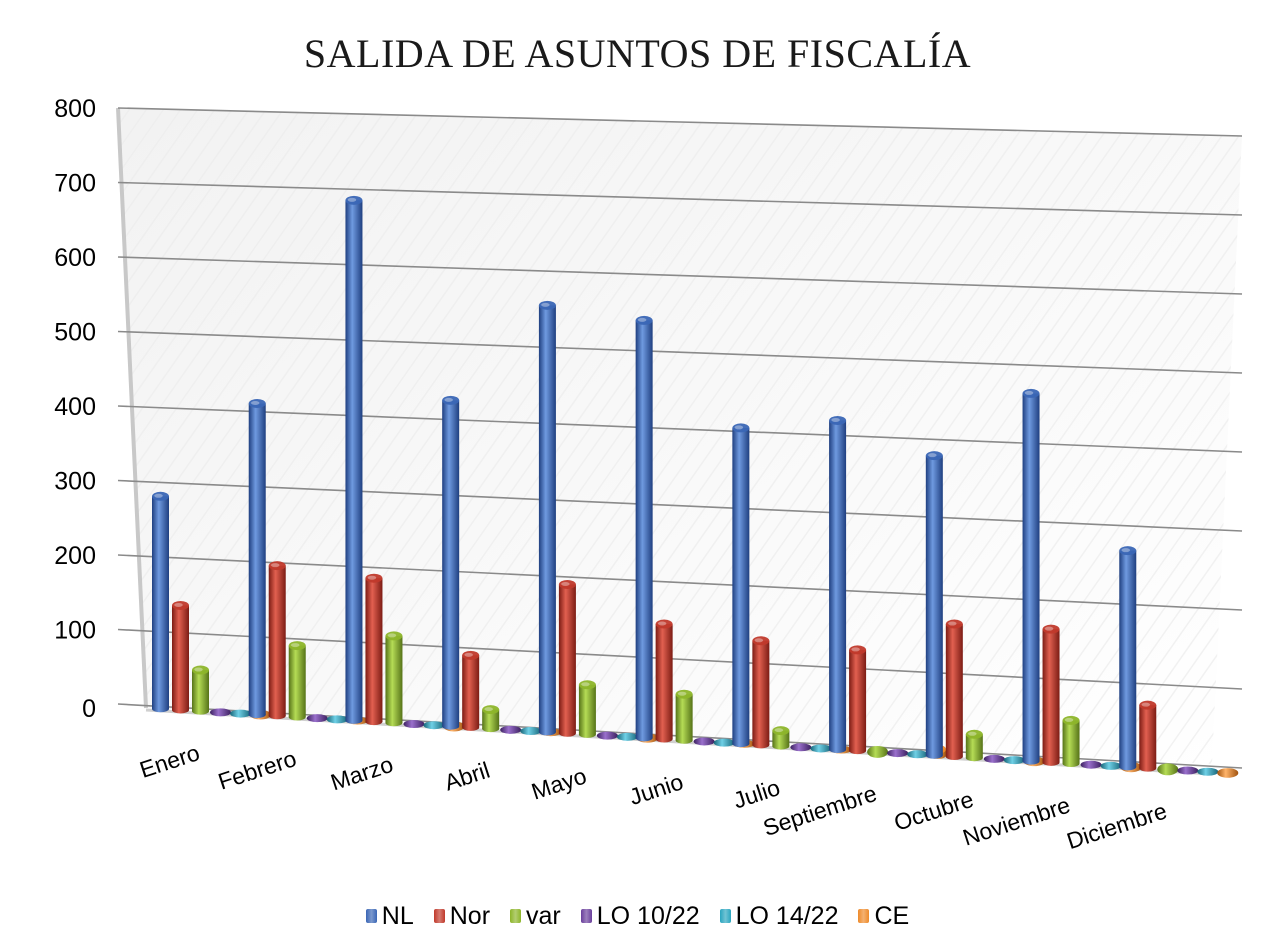 The height and width of the screenshot is (945, 1275). I want to click on gridline, so click(680, 505).